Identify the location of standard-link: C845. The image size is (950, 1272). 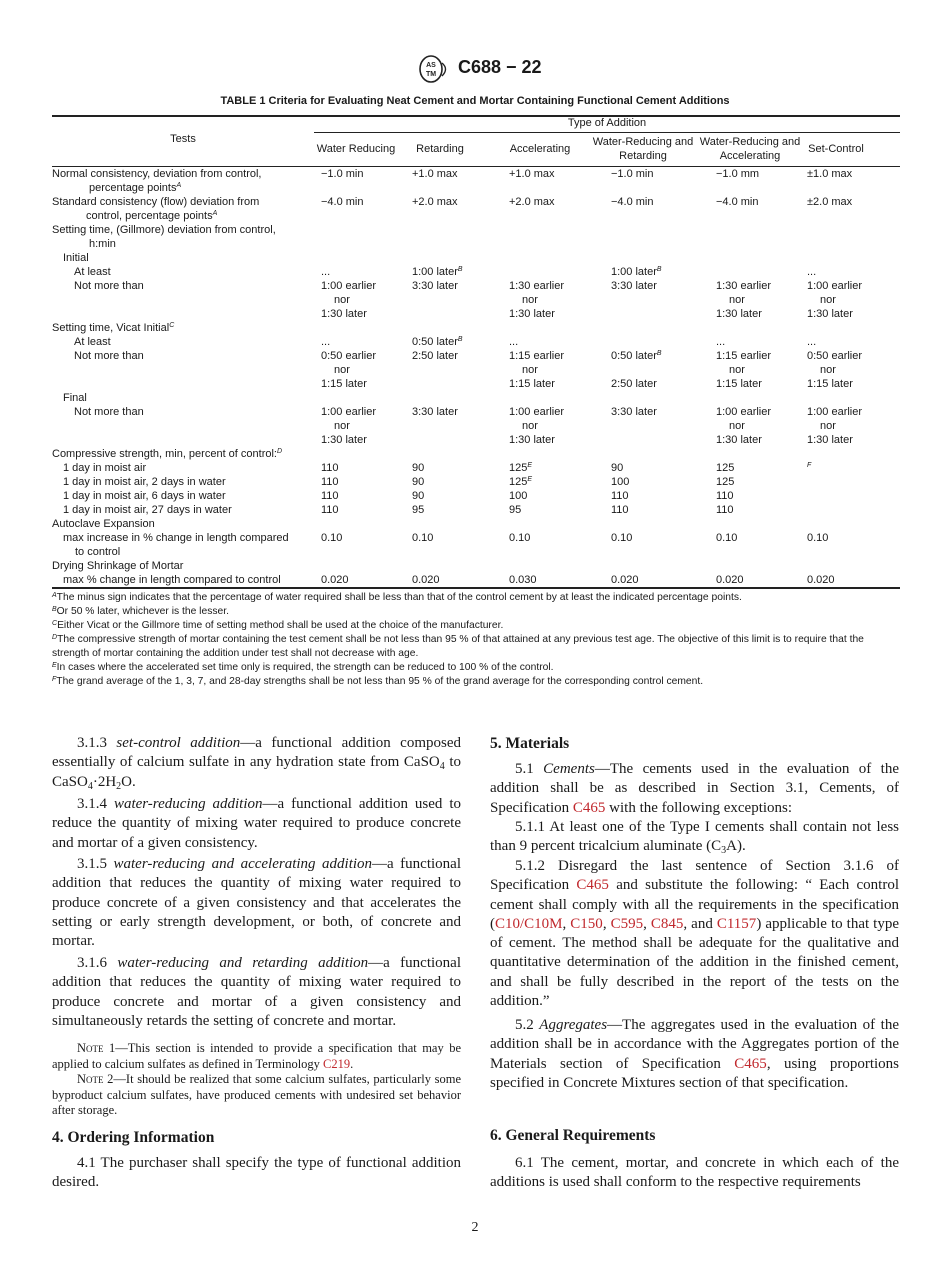
(667, 923).